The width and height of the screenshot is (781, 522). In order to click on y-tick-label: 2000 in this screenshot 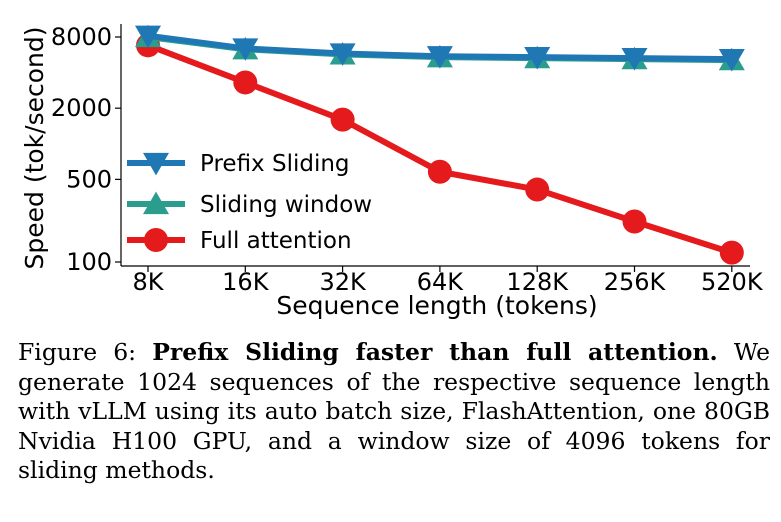, I will do `click(81, 108)`.